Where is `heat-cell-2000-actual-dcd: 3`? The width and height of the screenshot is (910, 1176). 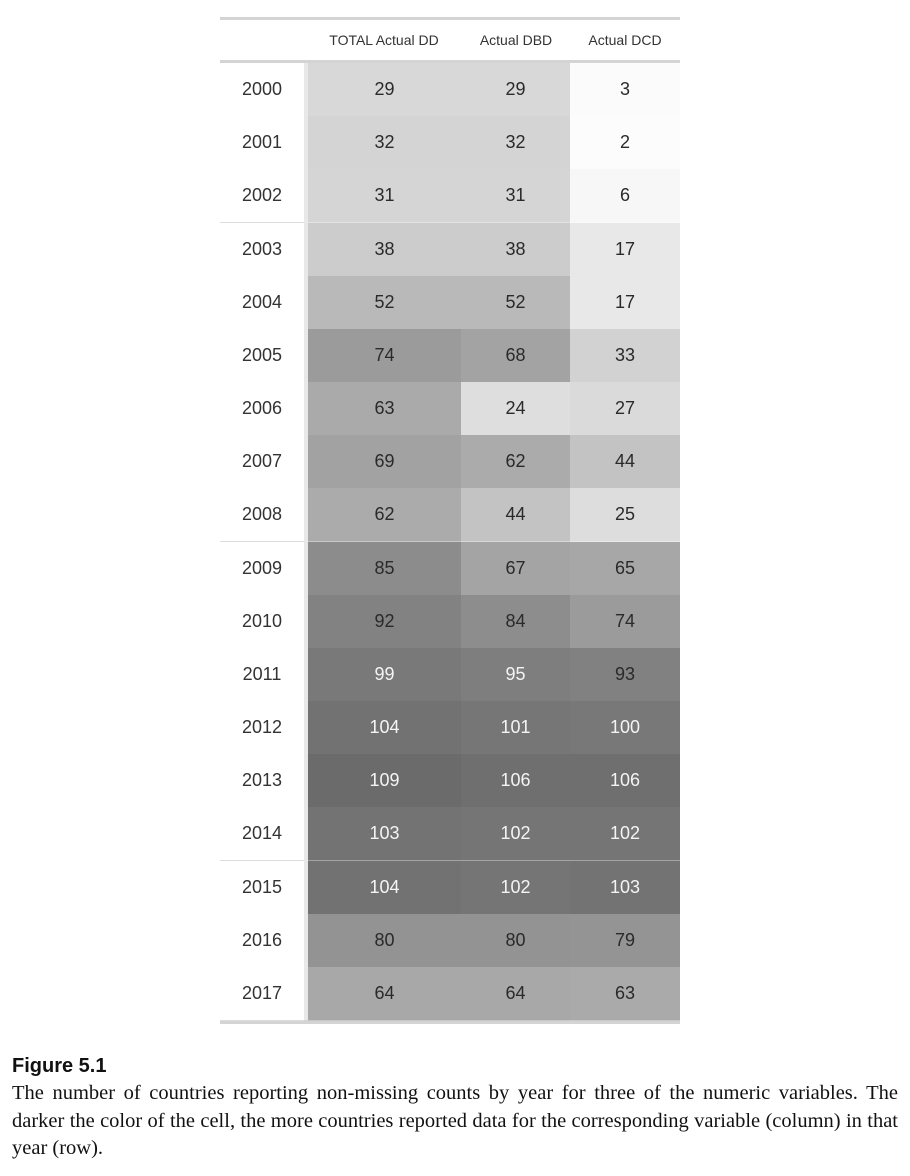 heat-cell-2000-actual-dcd: 3 is located at coordinates (625, 90).